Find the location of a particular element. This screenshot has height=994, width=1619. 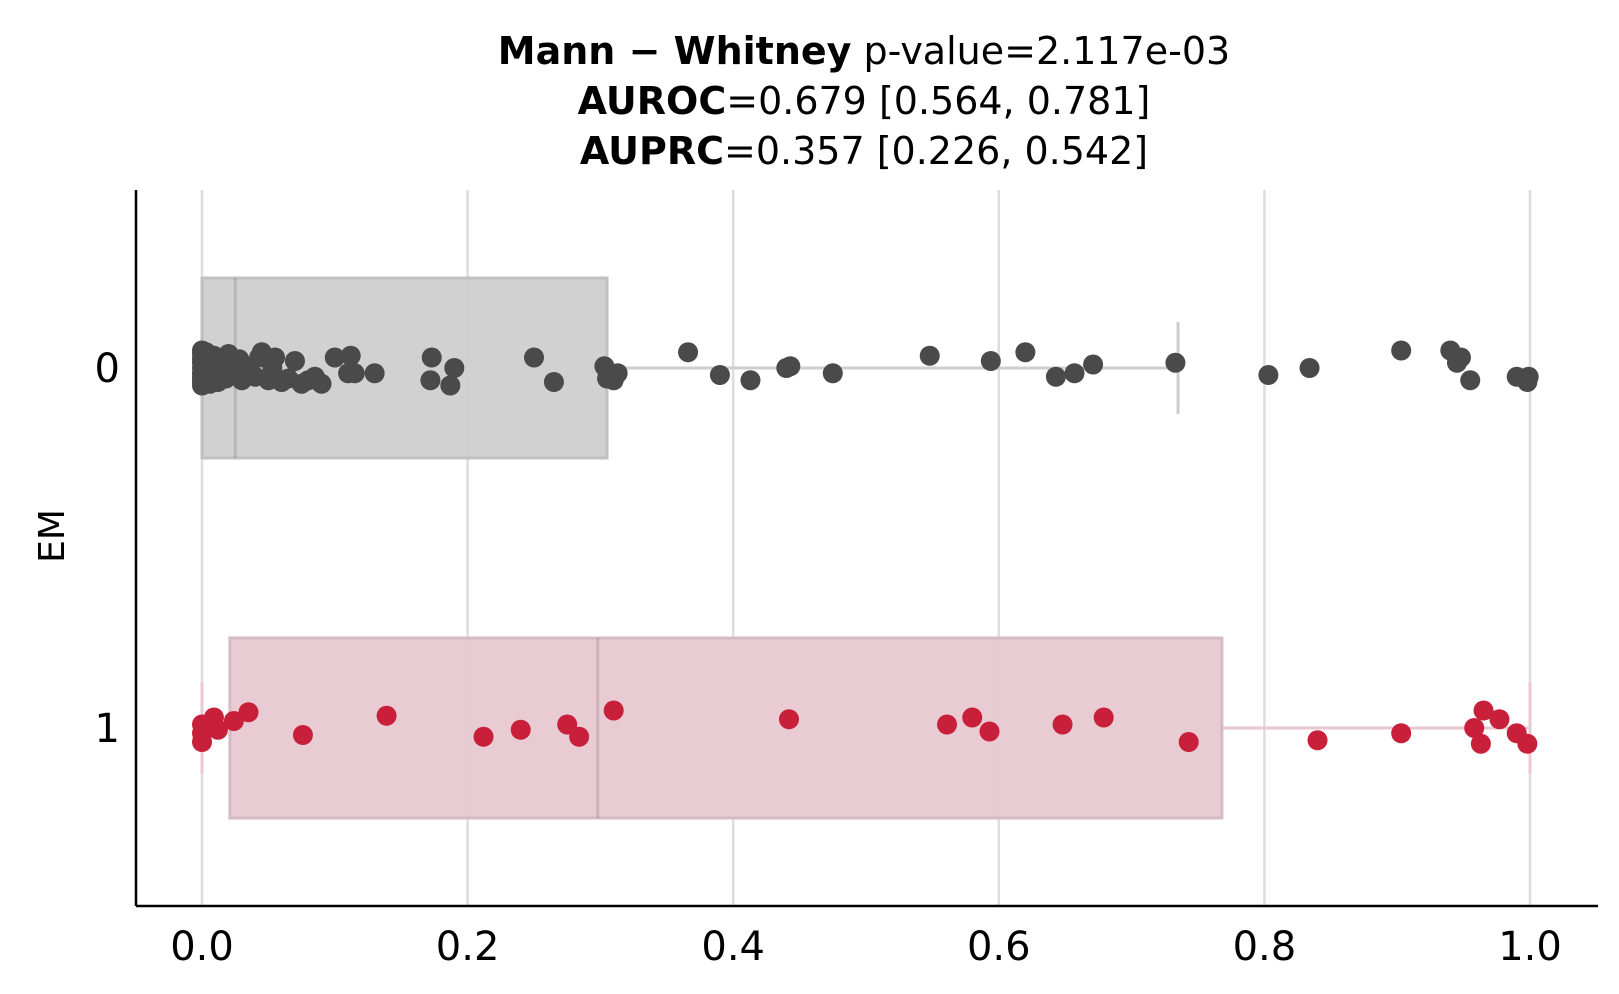

title-line-1-rest: p-value=2.117e-03 is located at coordinates (1040, 51).